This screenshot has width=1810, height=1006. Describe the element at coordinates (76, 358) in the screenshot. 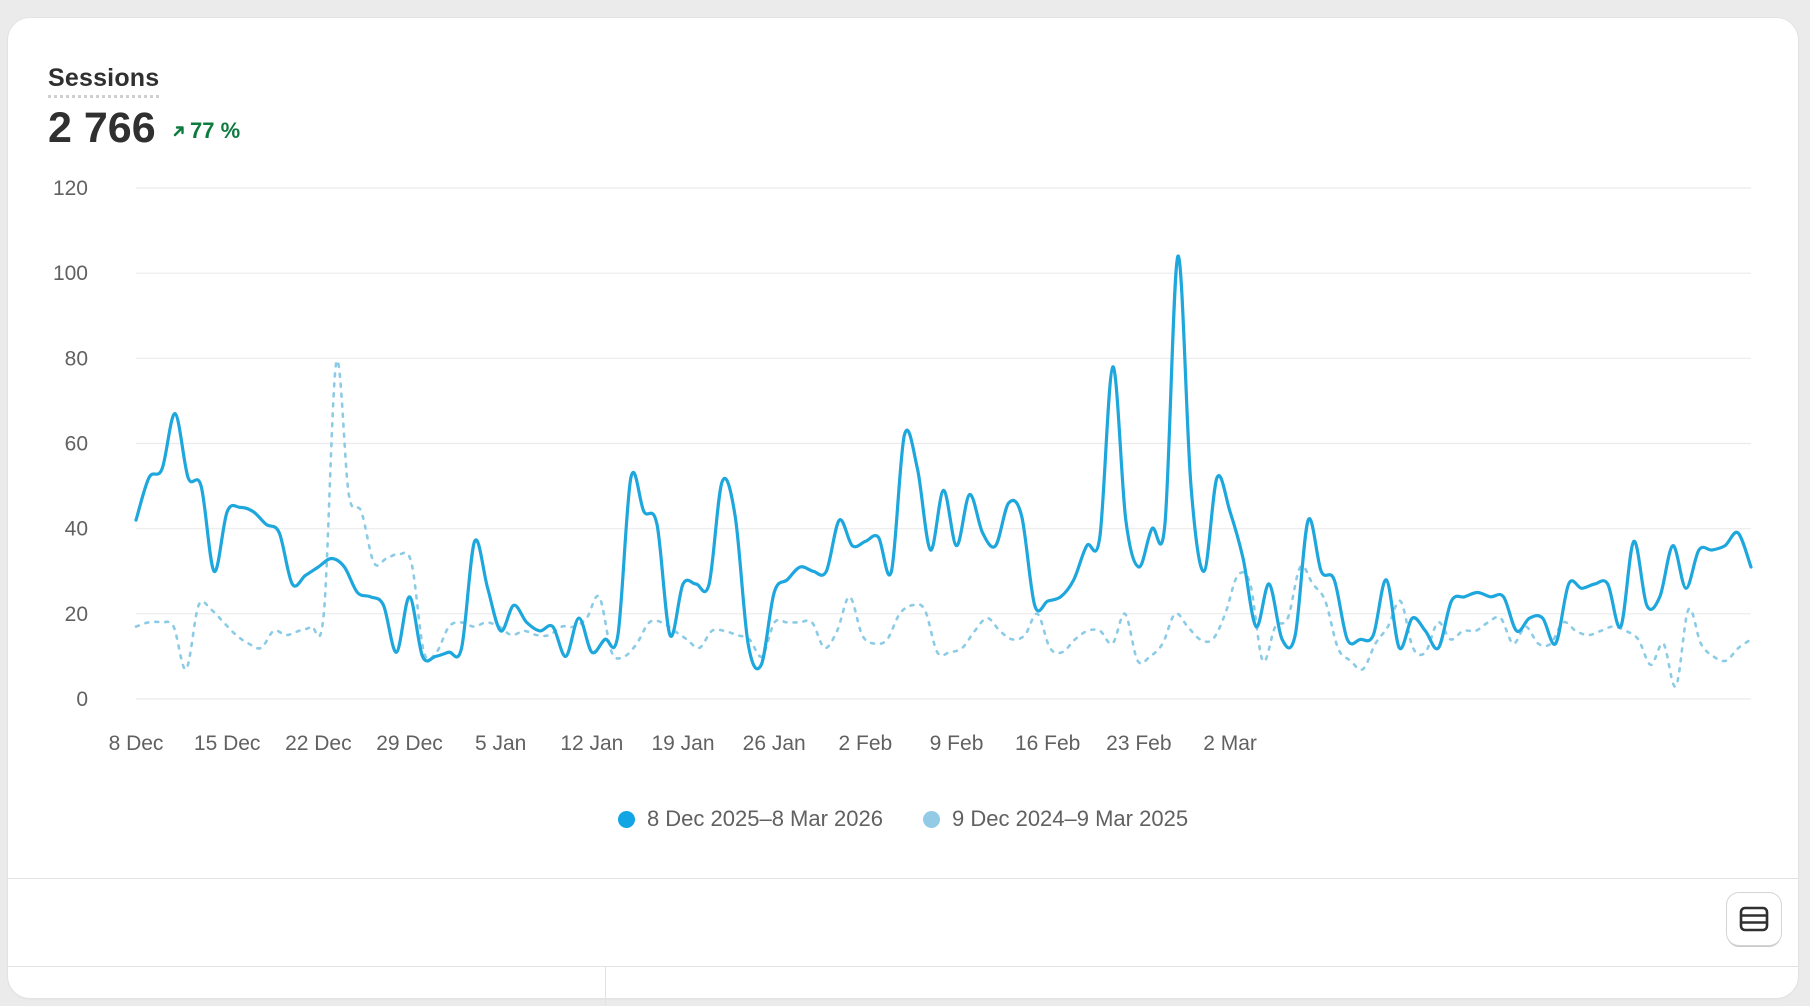

I see `y-tick-label: 80` at that location.